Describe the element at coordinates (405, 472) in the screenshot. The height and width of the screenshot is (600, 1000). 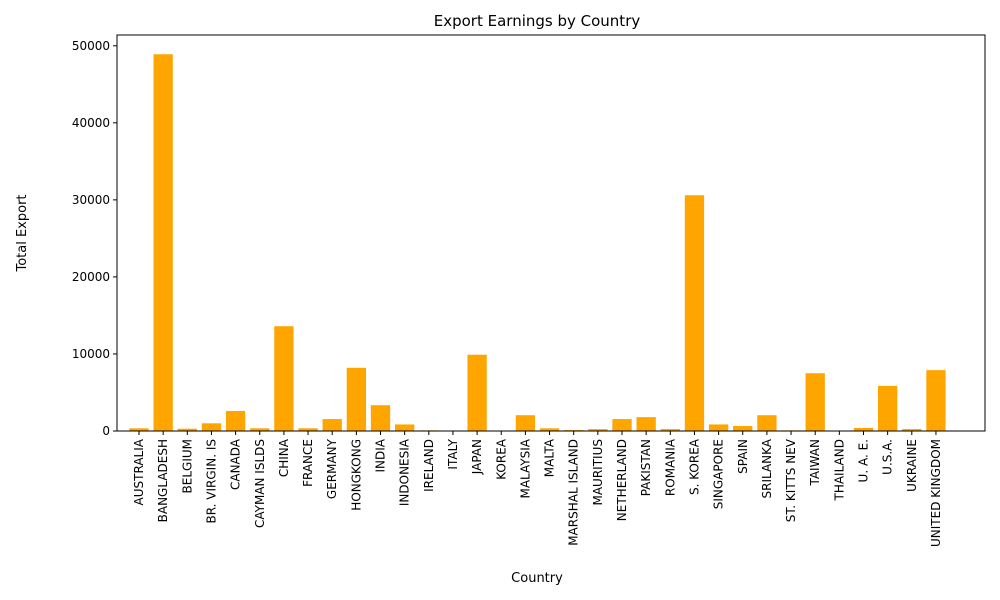
I see `x-tick-label: INDONESIA` at that location.